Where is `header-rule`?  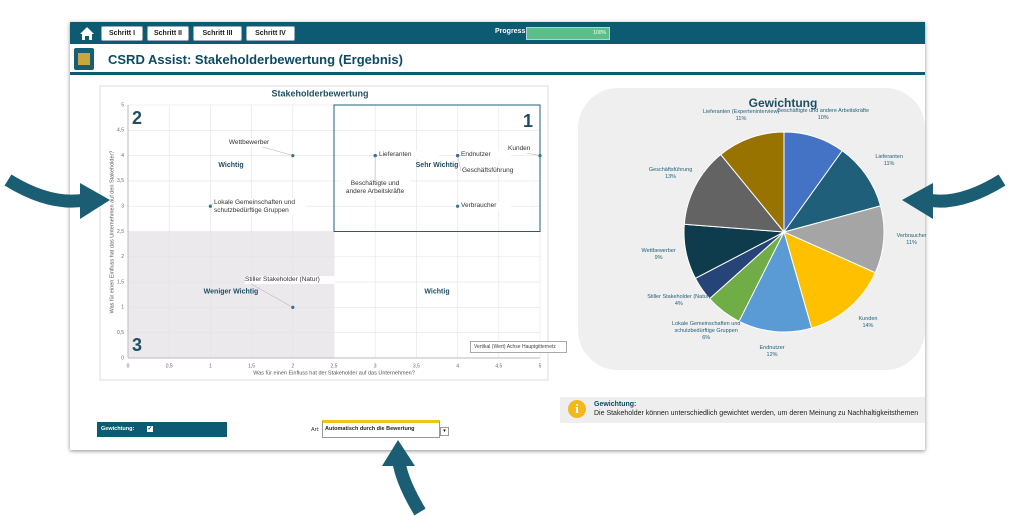
header-rule is located at coordinates (497, 73).